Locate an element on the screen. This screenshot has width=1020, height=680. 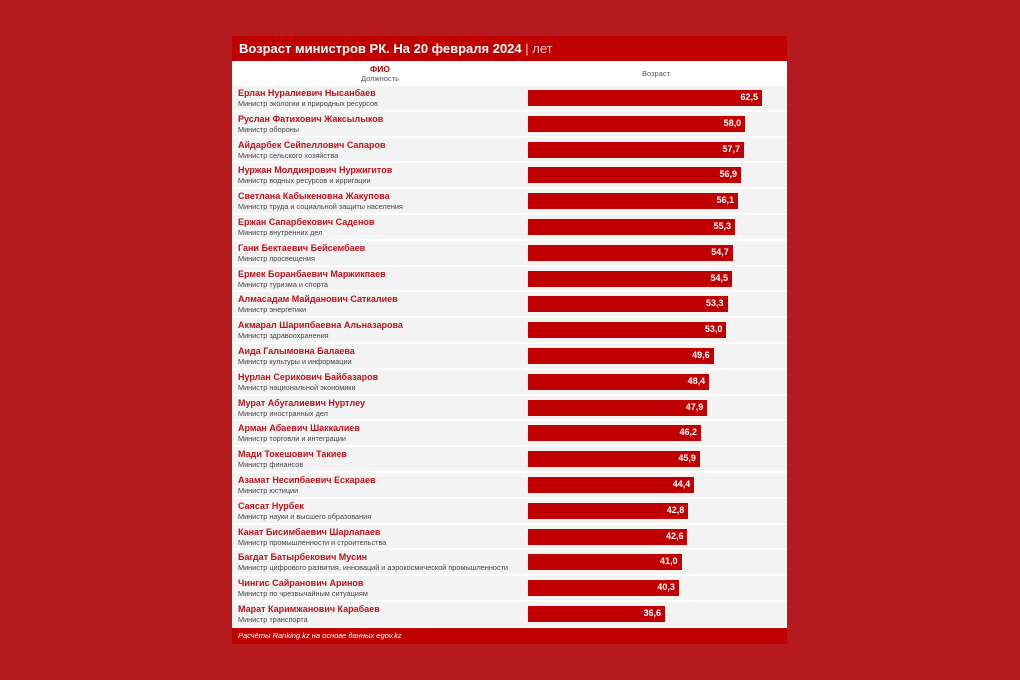
minister-name: Чингис Сайранович Аринов is located at coordinates (301, 583).